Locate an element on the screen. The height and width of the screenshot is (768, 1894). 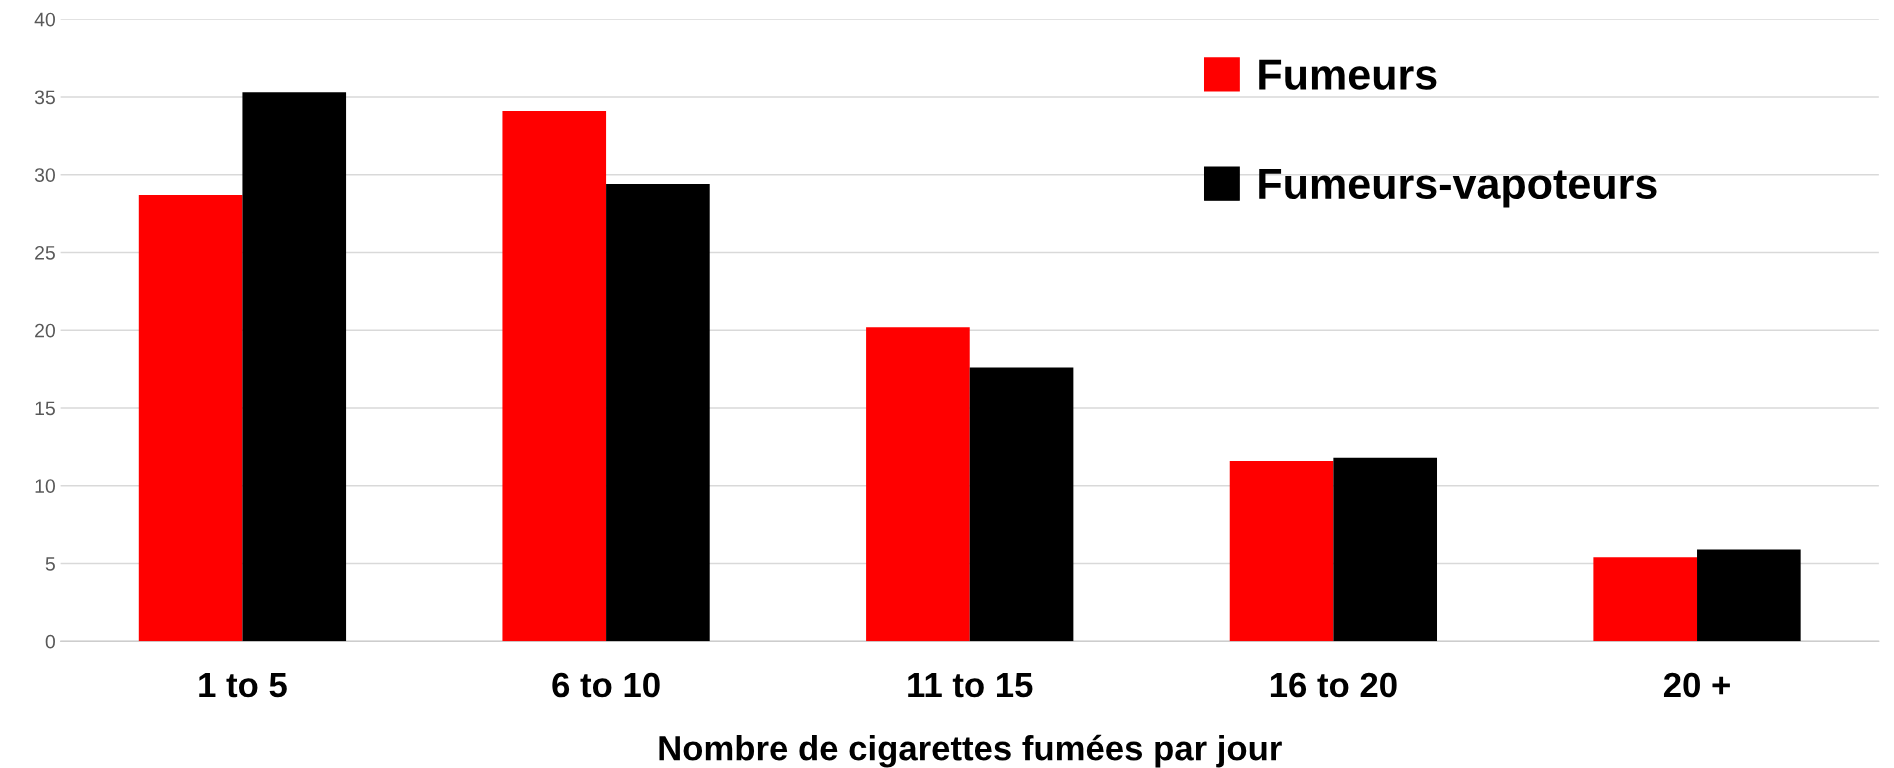
y-tick-label: 5 is located at coordinates (50, 564).